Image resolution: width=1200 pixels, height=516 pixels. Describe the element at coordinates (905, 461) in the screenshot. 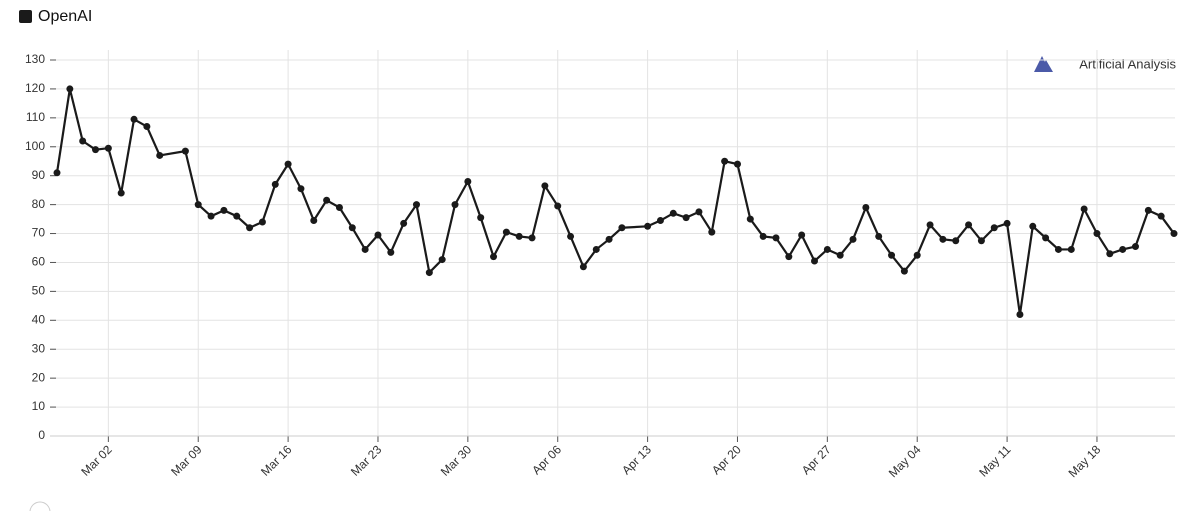

I see `x-tick-label: May 04` at that location.